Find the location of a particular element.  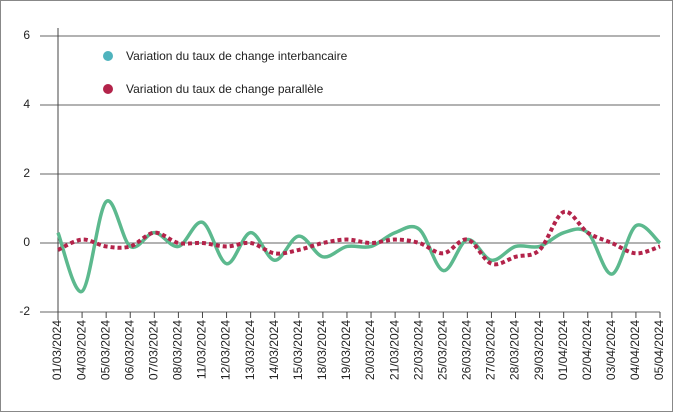

x-tick-label: 06/03/2024 is located at coordinates (129, 350).